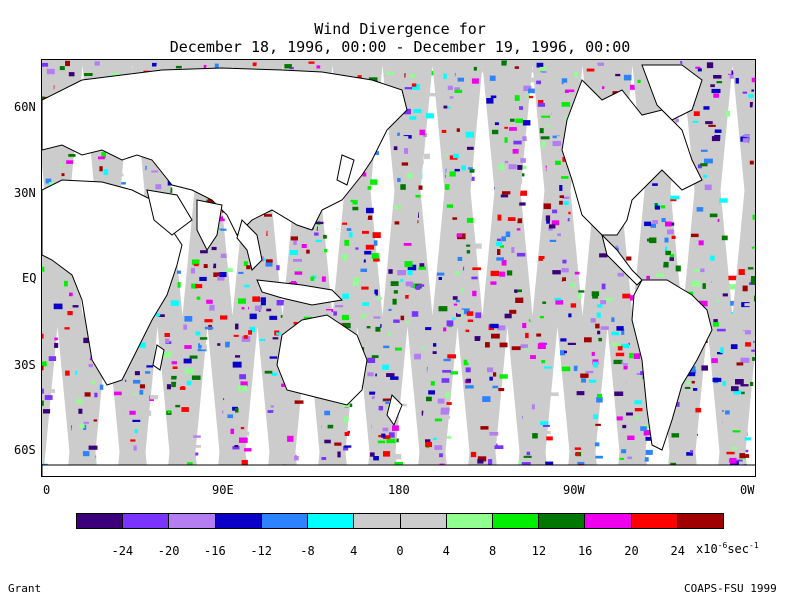  I want to click on map-title-line1: Wind Divergence for, so click(400, 29).